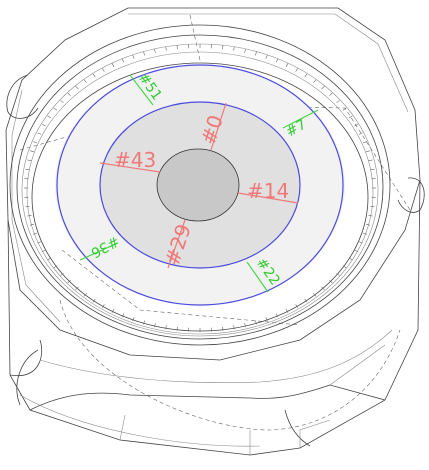  Describe the element at coordinates (135, 160) in the screenshot. I see `label-43: #43` at that location.